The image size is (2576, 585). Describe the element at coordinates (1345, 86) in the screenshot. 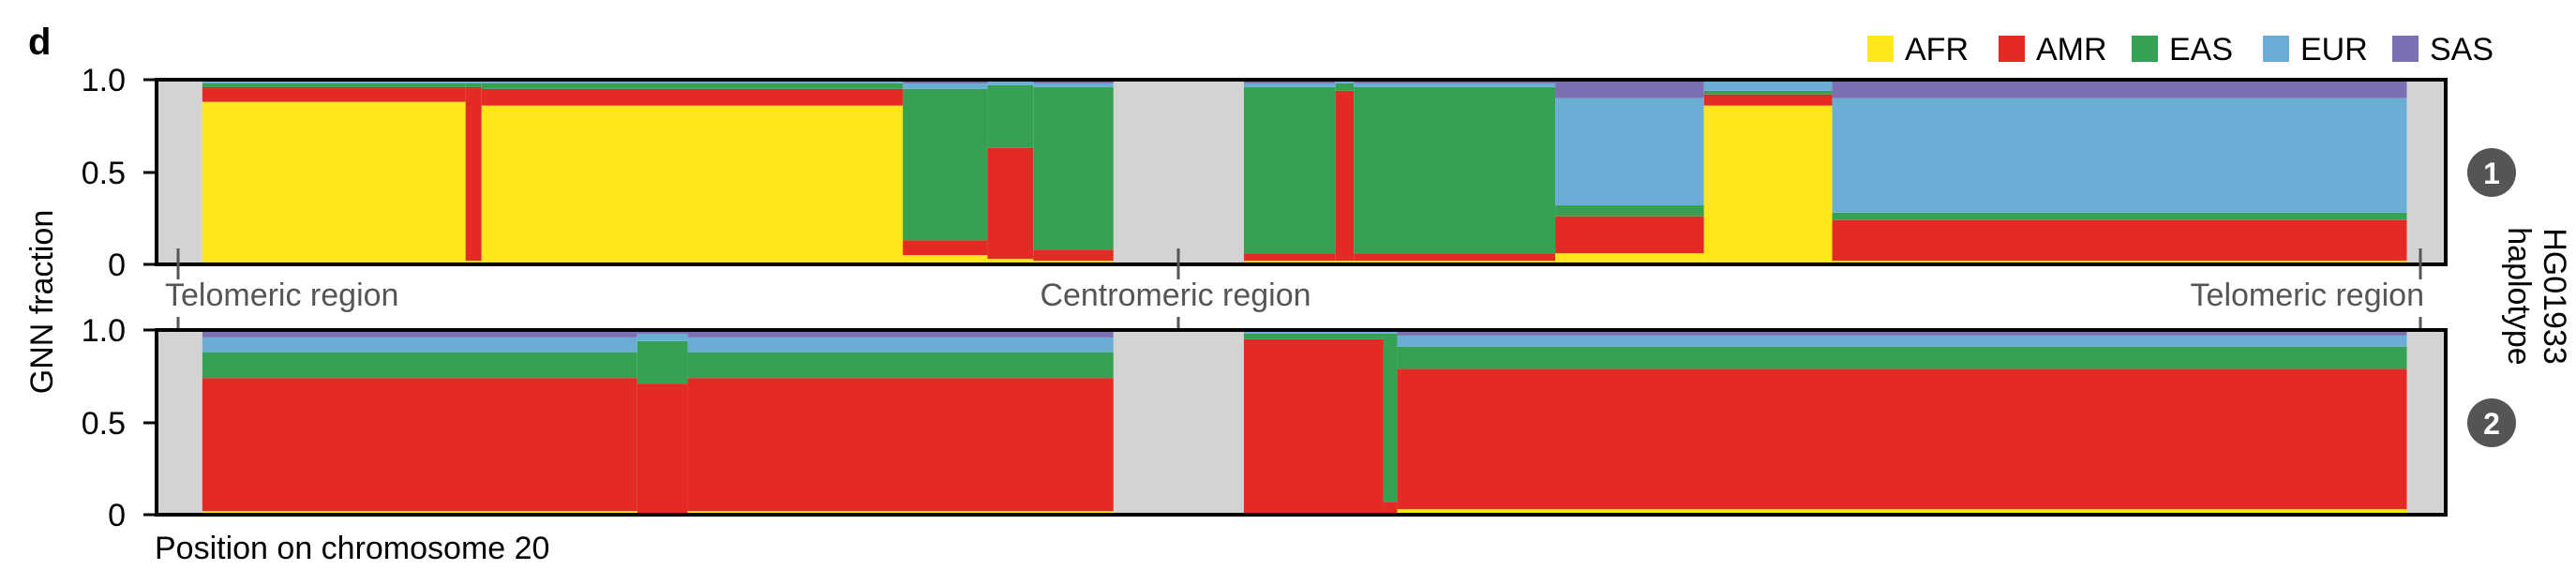

I see `bar-h1-seg8-eas` at that location.